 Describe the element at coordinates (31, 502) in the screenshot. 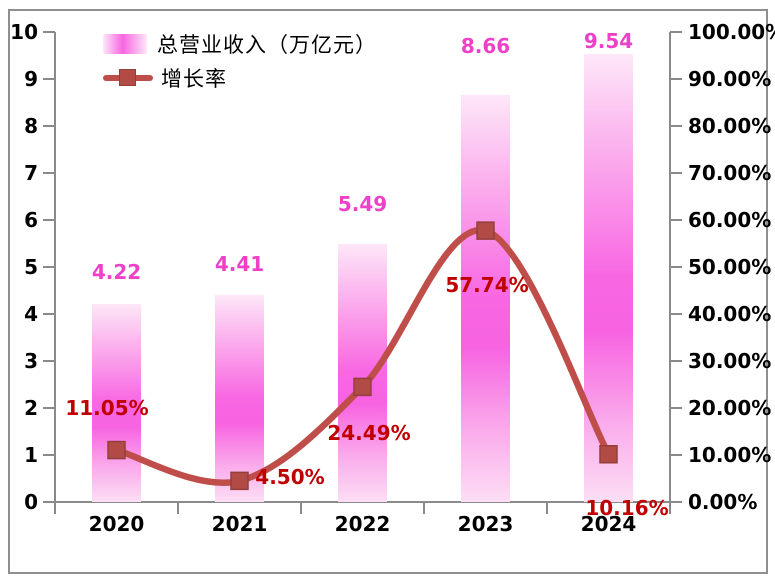

I see `y-axis-left-label: 0` at that location.